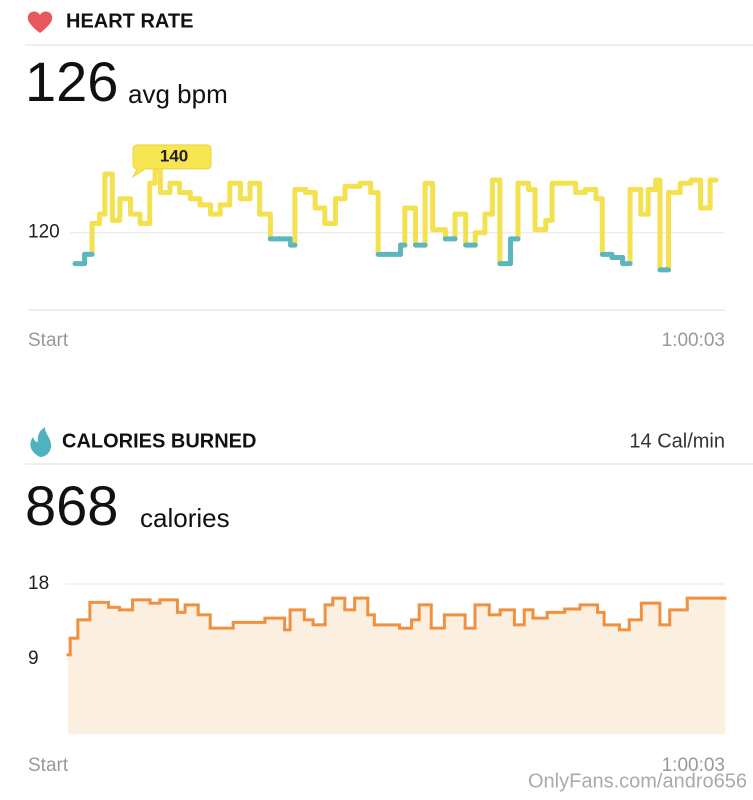 The height and width of the screenshot is (800, 753). Describe the element at coordinates (677, 441) in the screenshot. I see `rate: 14 Cal/min` at that location.